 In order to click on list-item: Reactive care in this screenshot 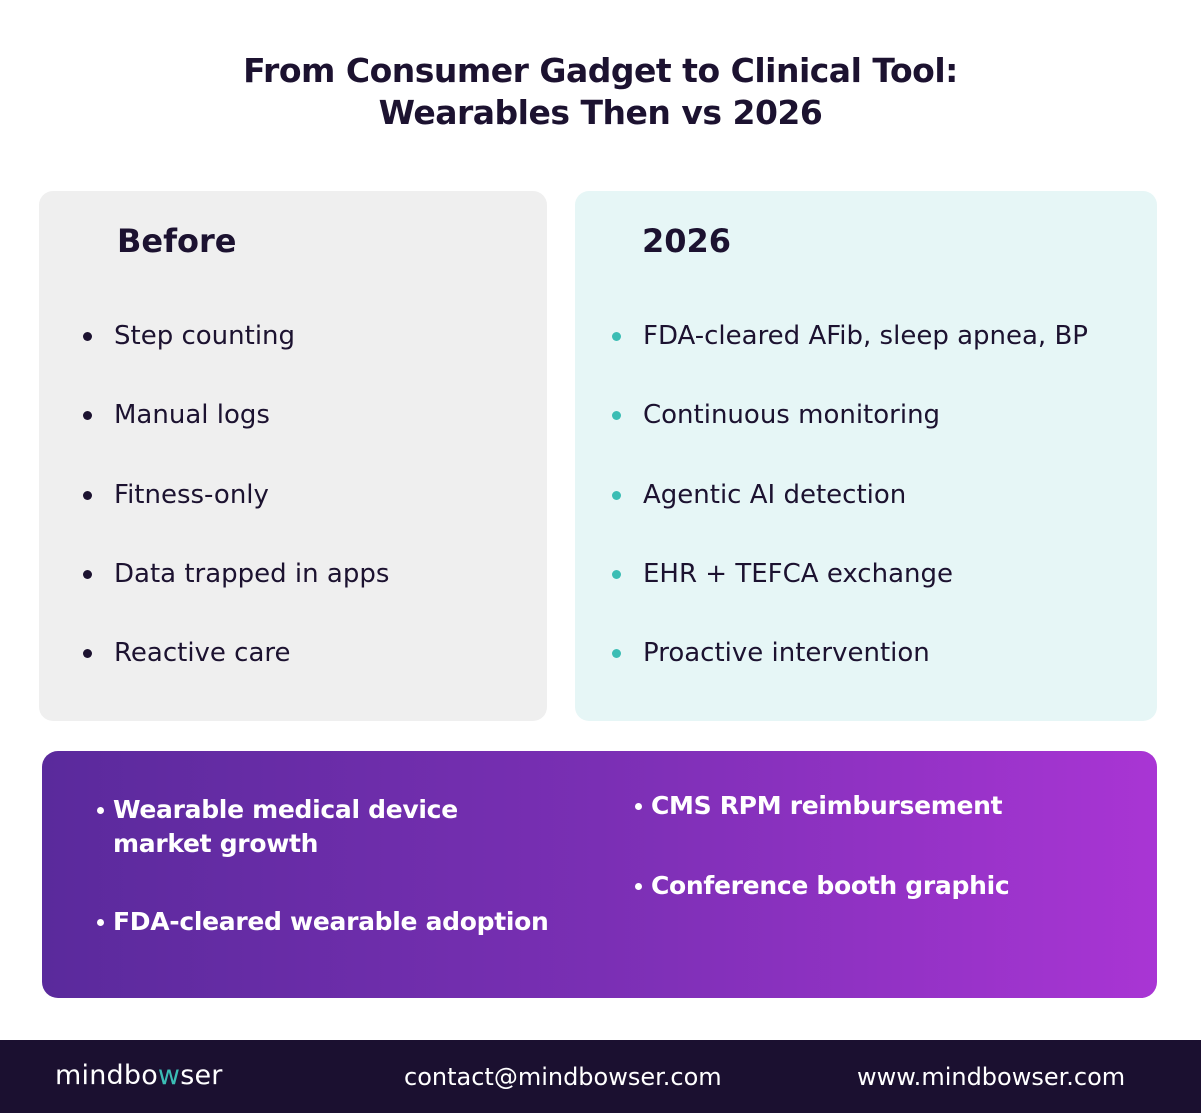, I will do `click(236, 672)`.